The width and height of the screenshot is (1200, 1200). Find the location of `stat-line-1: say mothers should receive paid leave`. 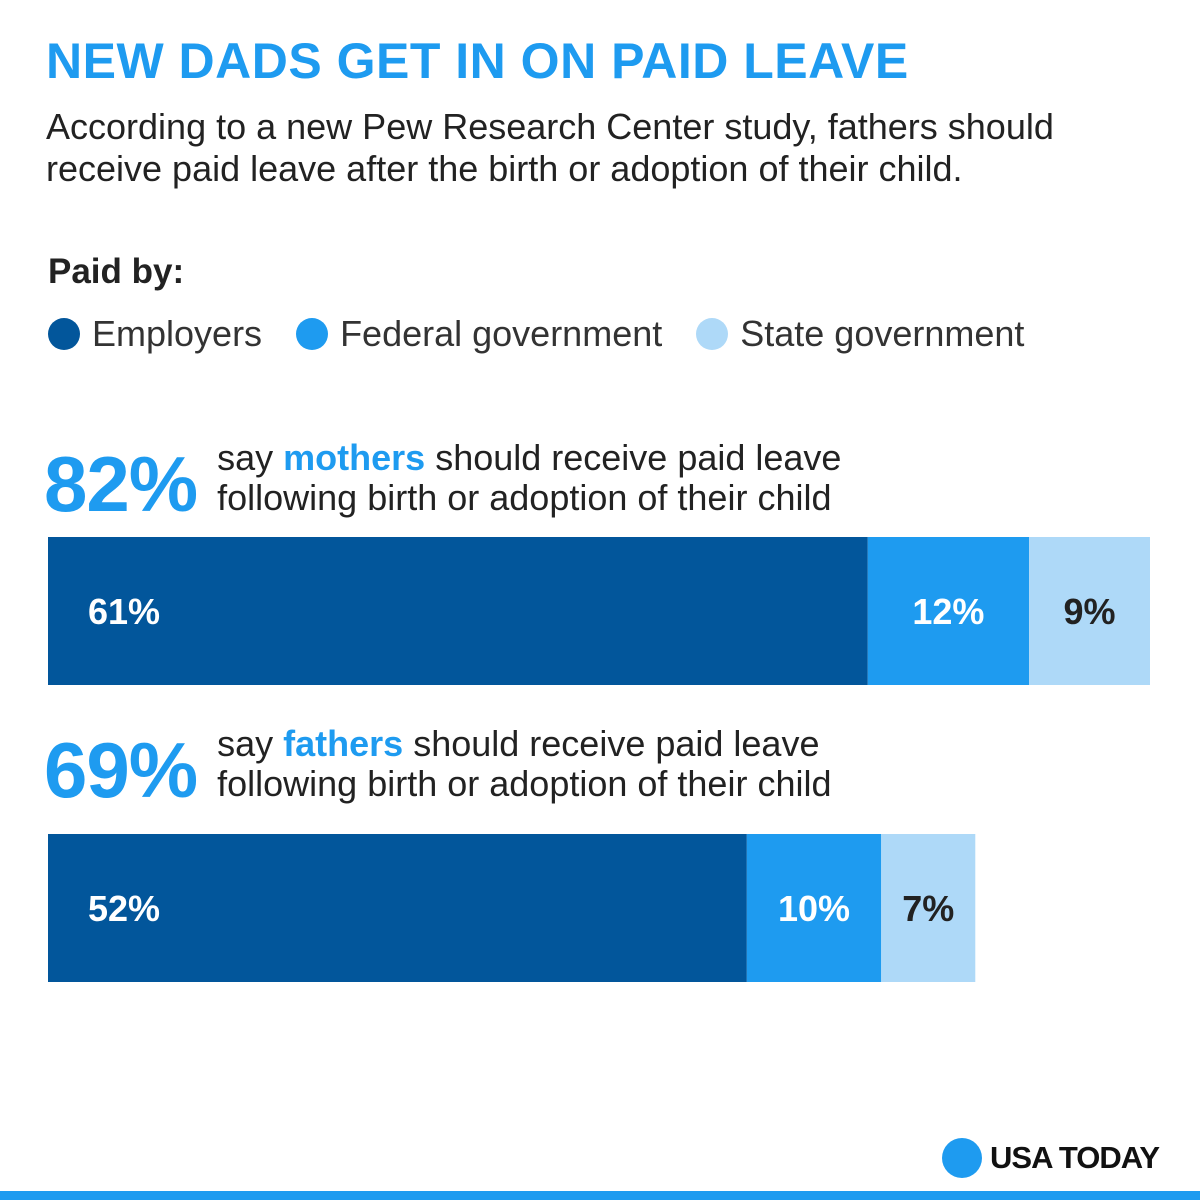

stat-line-1: say mothers should receive paid leave is located at coordinates (529, 458).